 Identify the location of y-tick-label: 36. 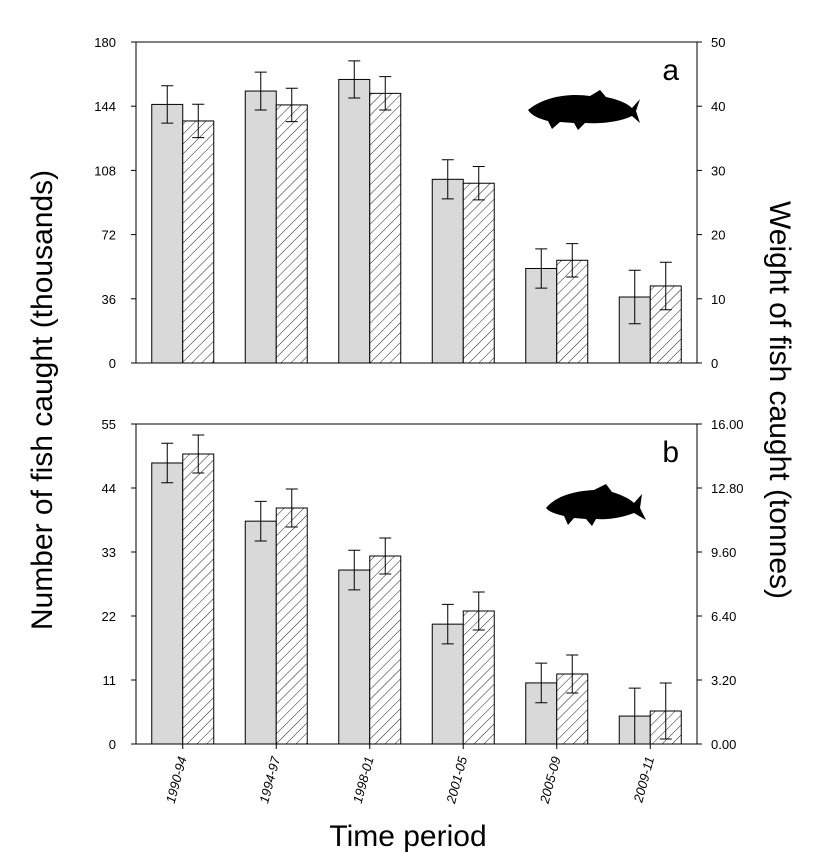
(109, 299).